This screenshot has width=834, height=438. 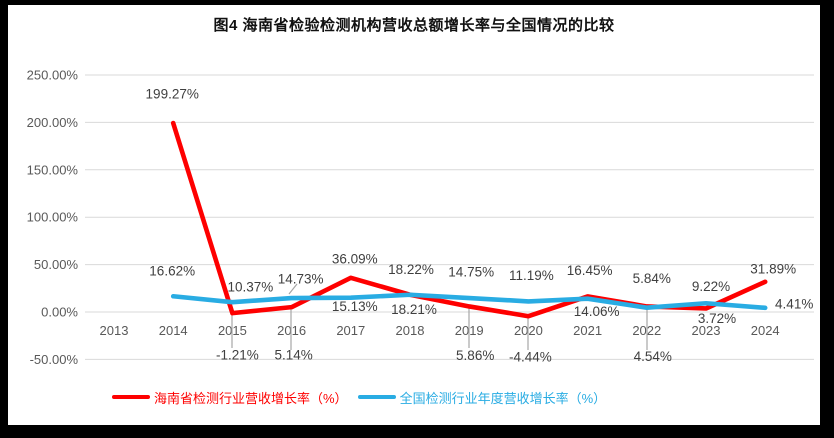 I want to click on y-tick-label: -50.00%, so click(x=54, y=359).